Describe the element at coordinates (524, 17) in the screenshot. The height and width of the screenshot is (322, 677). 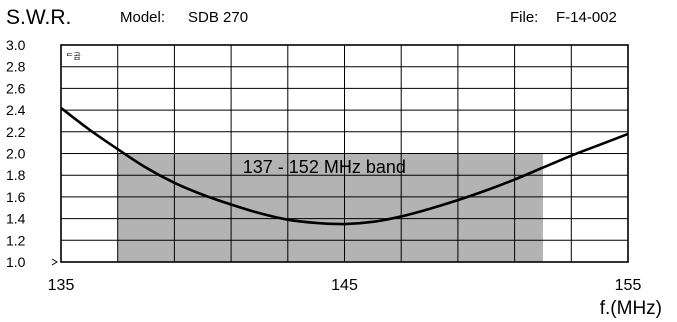
I see `file-label: File:` at that location.